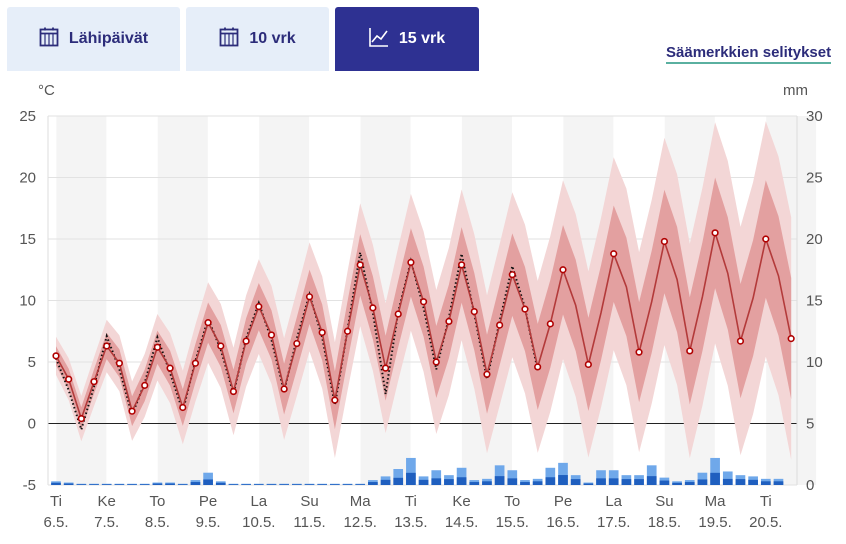 Image resolution: width=846 pixels, height=544 pixels. What do you see at coordinates (258, 522) in the screenshot?
I see `day-date-label: 10.5.` at bounding box center [258, 522].